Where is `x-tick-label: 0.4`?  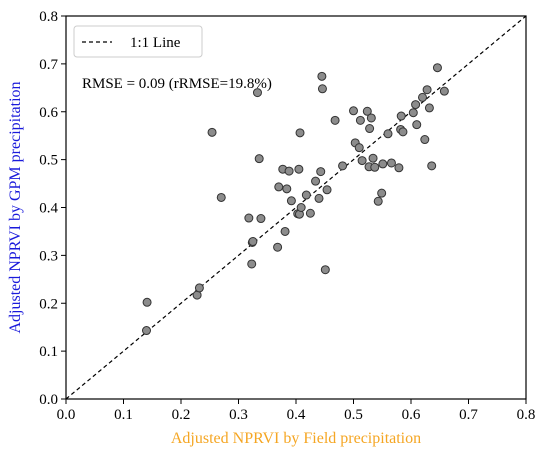
x-tick-label: 0.4 is located at coordinates (296, 415).